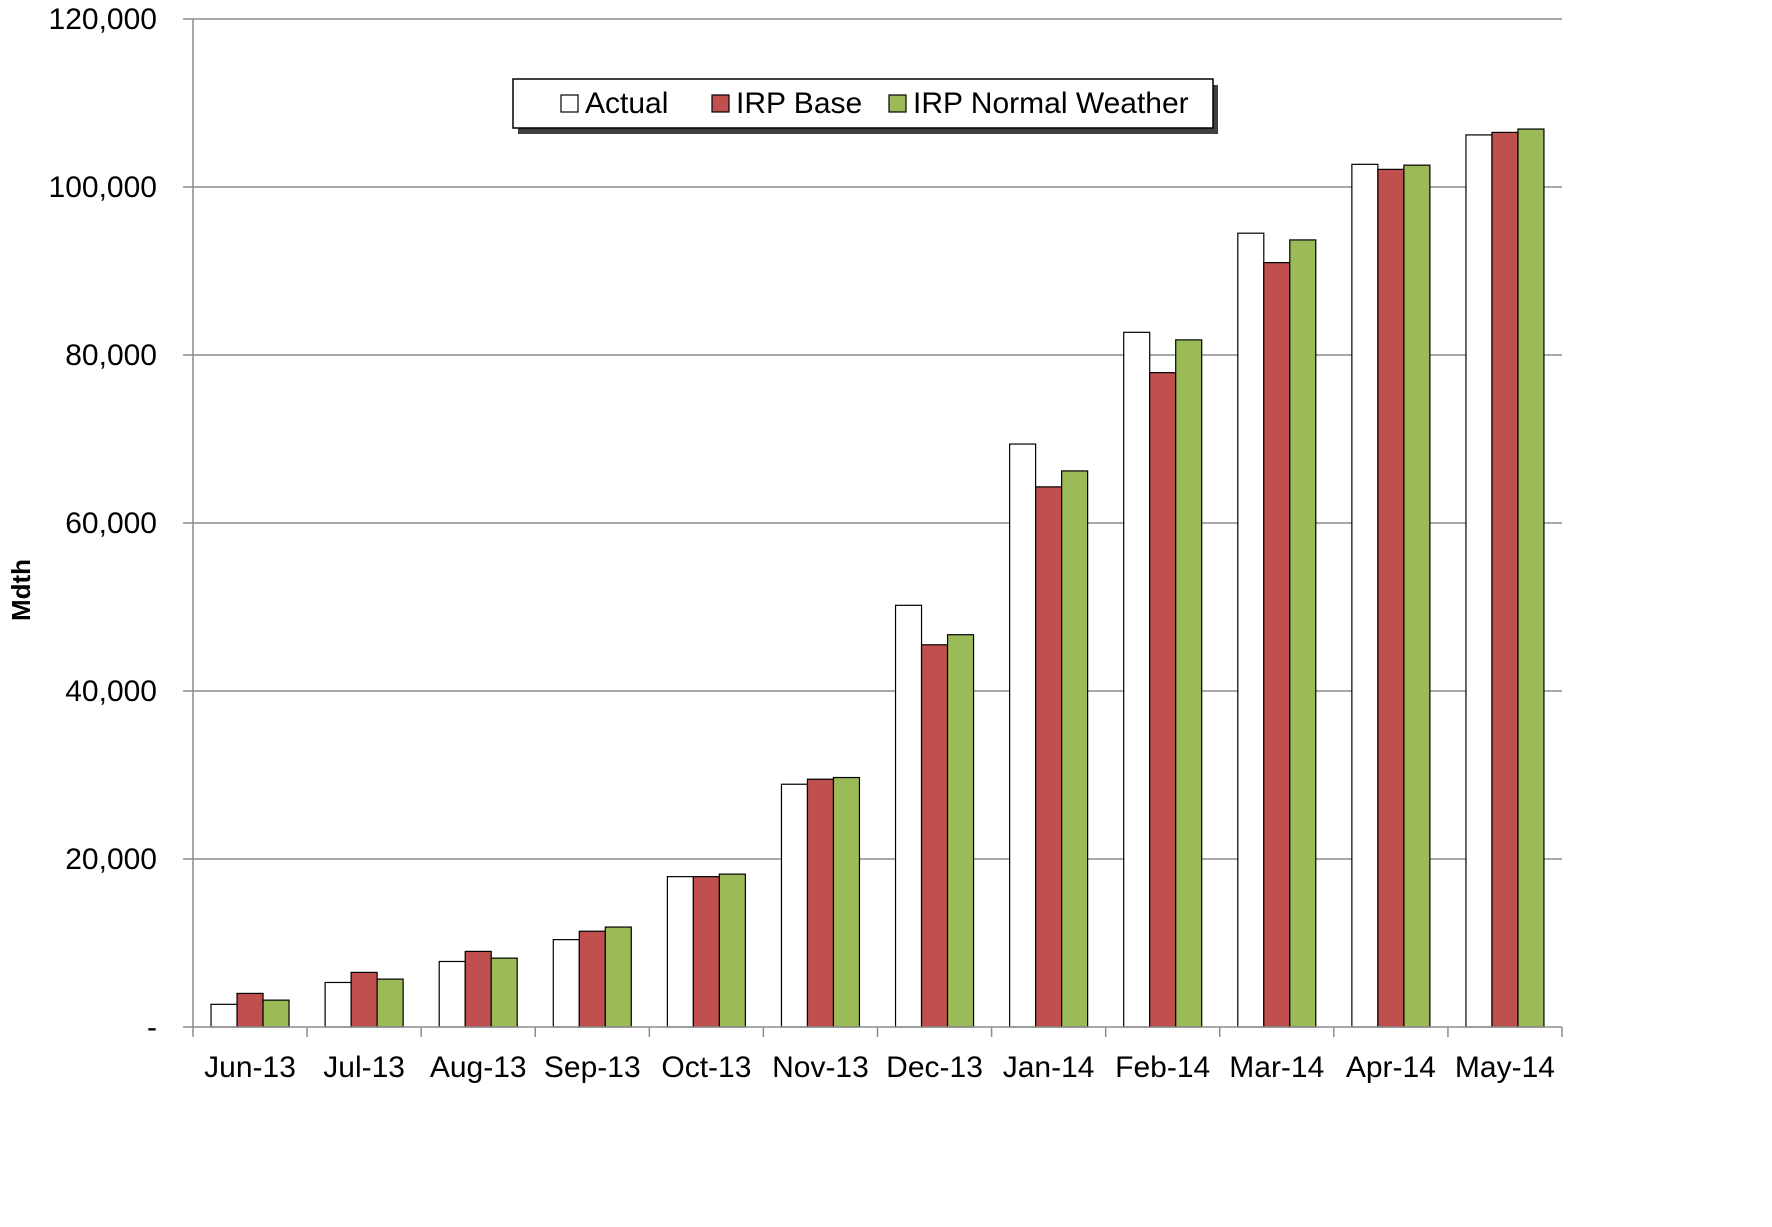  What do you see at coordinates (1391, 1067) in the screenshot?
I see `x-tick-label: Apr-14` at bounding box center [1391, 1067].